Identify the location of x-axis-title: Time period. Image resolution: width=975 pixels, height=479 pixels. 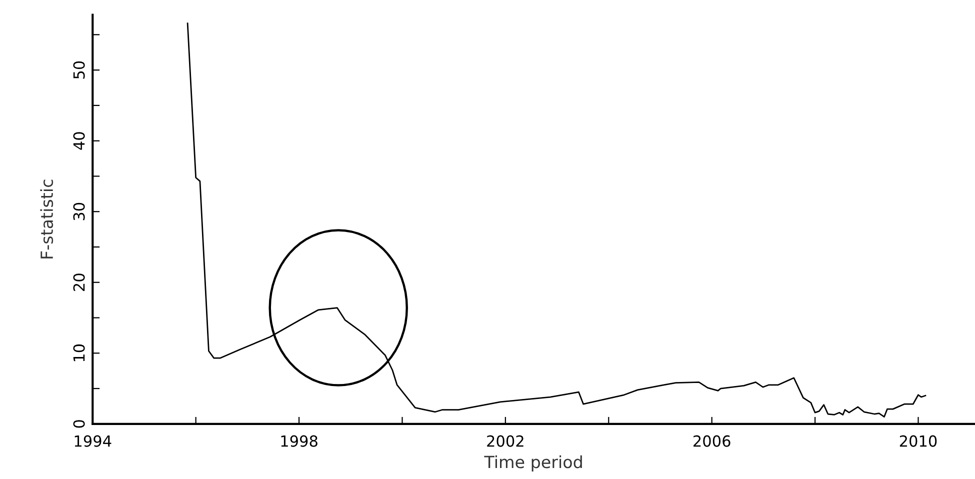
(533, 463).